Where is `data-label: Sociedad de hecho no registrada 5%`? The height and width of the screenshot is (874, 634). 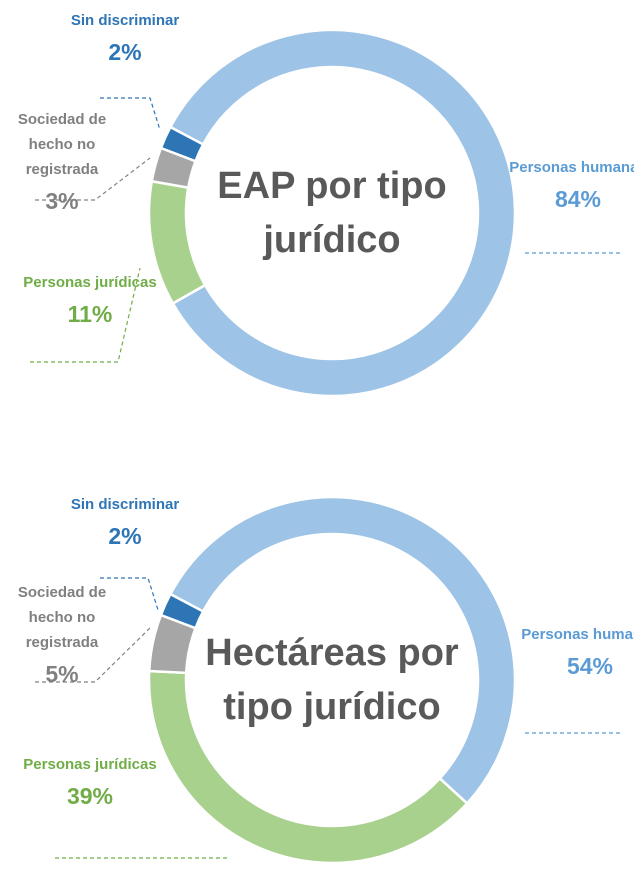 data-label: Sociedad de hecho no registrada 5% is located at coordinates (62, 635).